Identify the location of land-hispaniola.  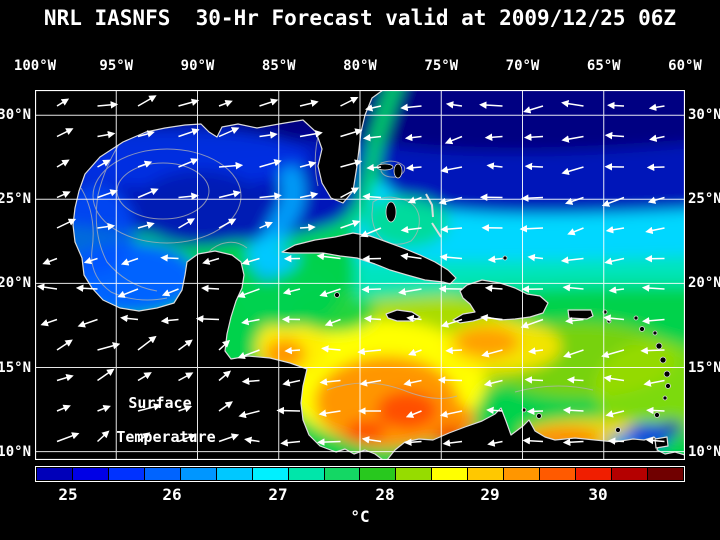
(500, 301).